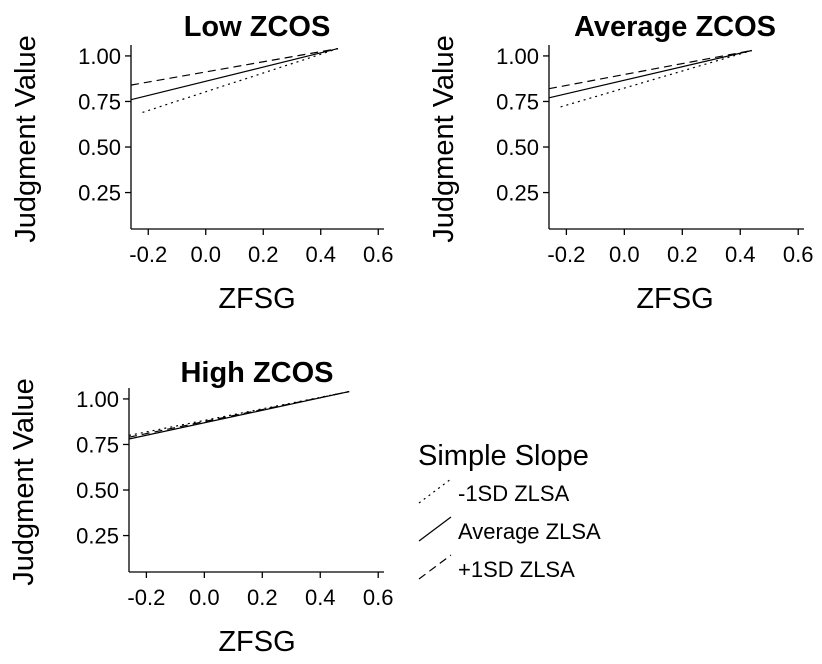  Describe the element at coordinates (516, 569) in the screenshot. I see `legend-label: +1SD ZLSA` at that location.